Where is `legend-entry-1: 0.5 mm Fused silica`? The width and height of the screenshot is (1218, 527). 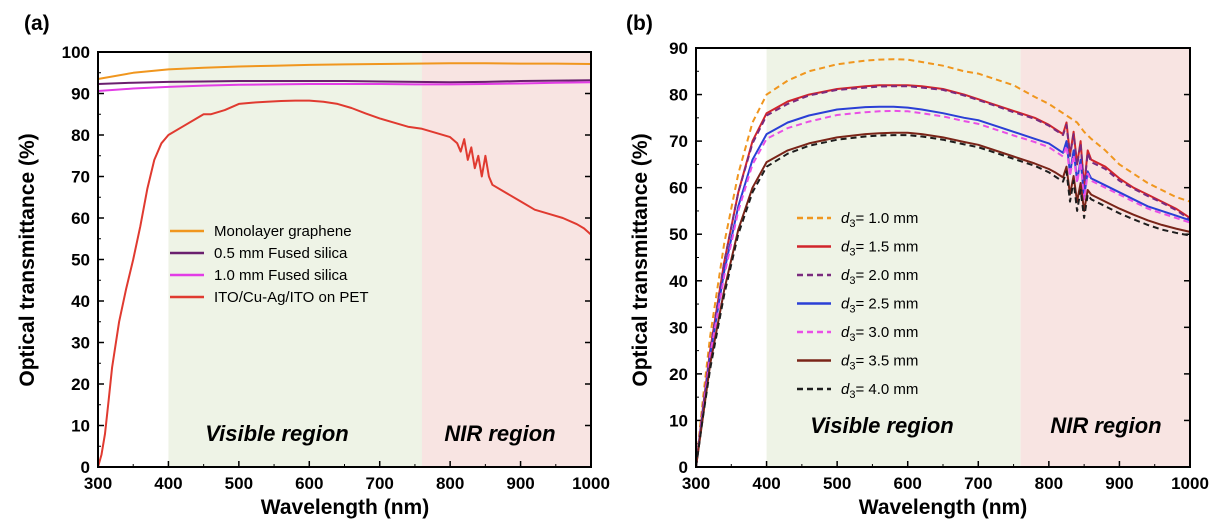 legend-entry-1: 0.5 mm Fused silica is located at coordinates (281, 253).